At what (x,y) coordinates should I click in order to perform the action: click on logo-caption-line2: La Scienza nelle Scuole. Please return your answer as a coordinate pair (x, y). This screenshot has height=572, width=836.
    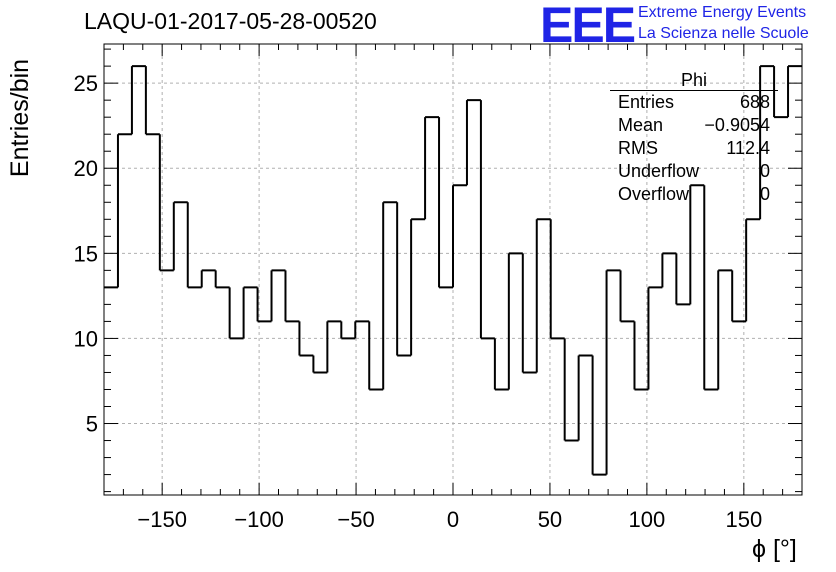
    Looking at the image, I should click on (723, 33).